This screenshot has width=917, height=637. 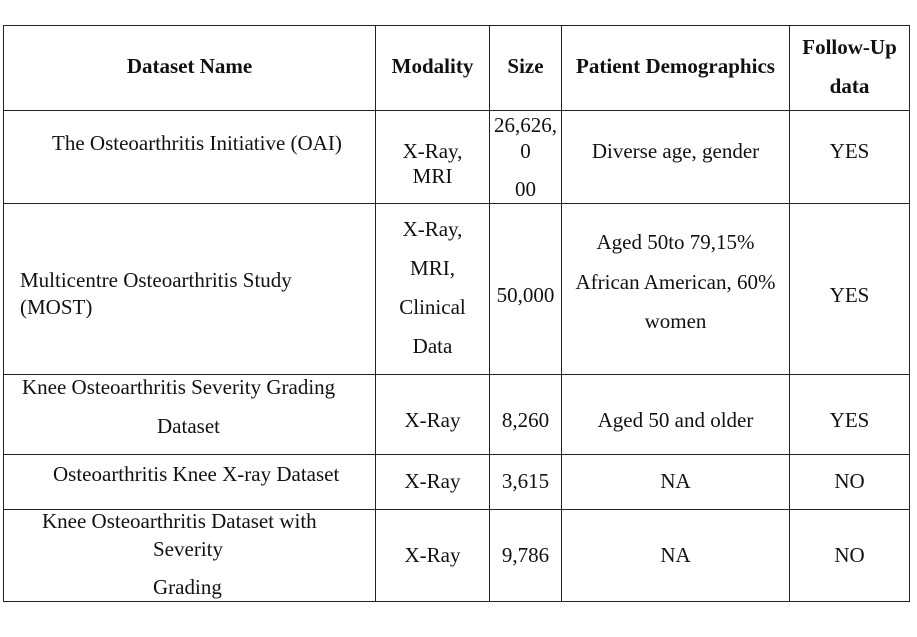 What do you see at coordinates (432, 420) in the screenshot?
I see `row3-modality: X-Ray` at bounding box center [432, 420].